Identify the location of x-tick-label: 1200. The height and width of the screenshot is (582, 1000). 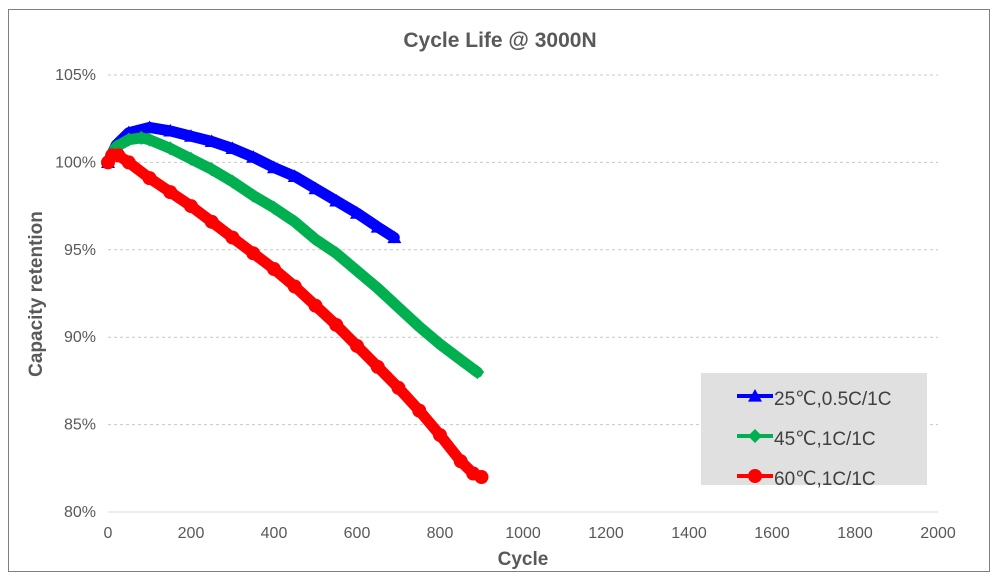
(606, 533).